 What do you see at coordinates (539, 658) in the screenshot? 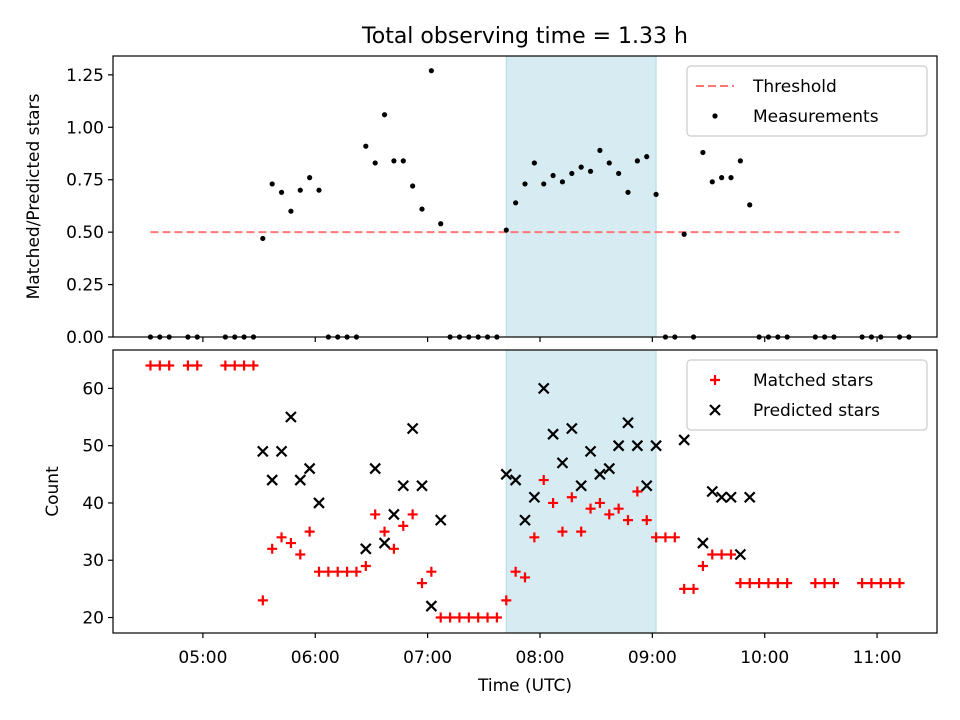
I see `x-tick-label: 08:00` at bounding box center [539, 658].